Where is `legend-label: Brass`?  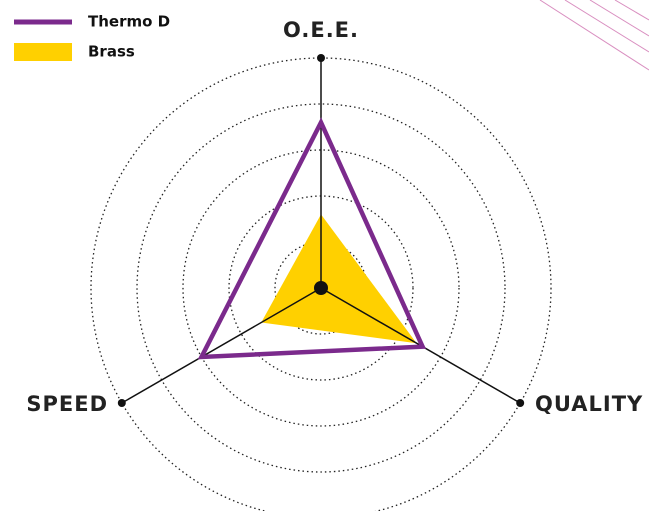
legend-label: Brass is located at coordinates (111, 52).